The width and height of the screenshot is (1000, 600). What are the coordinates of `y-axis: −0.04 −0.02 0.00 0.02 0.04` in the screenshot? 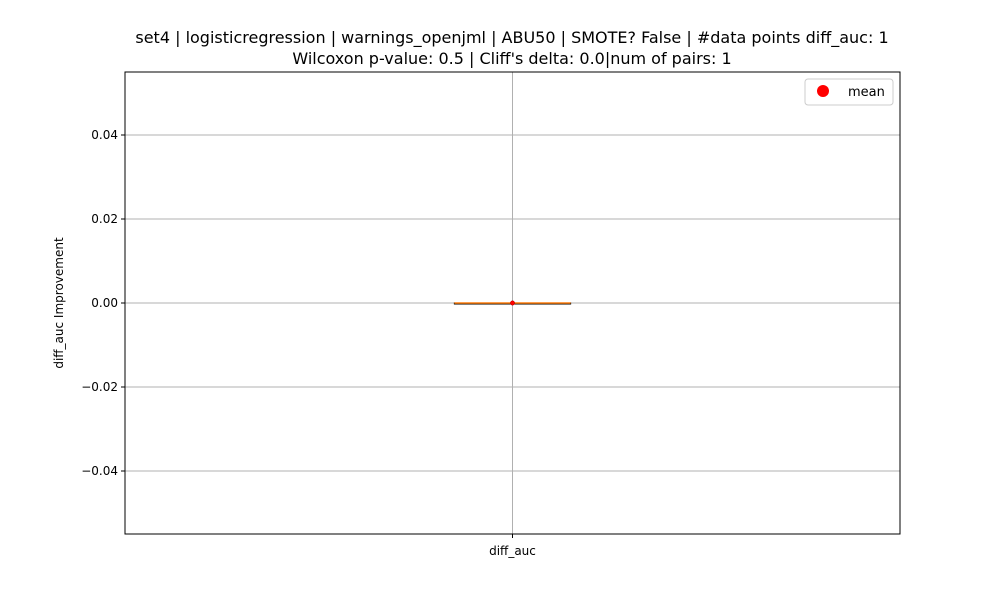 It's located at (103, 303).